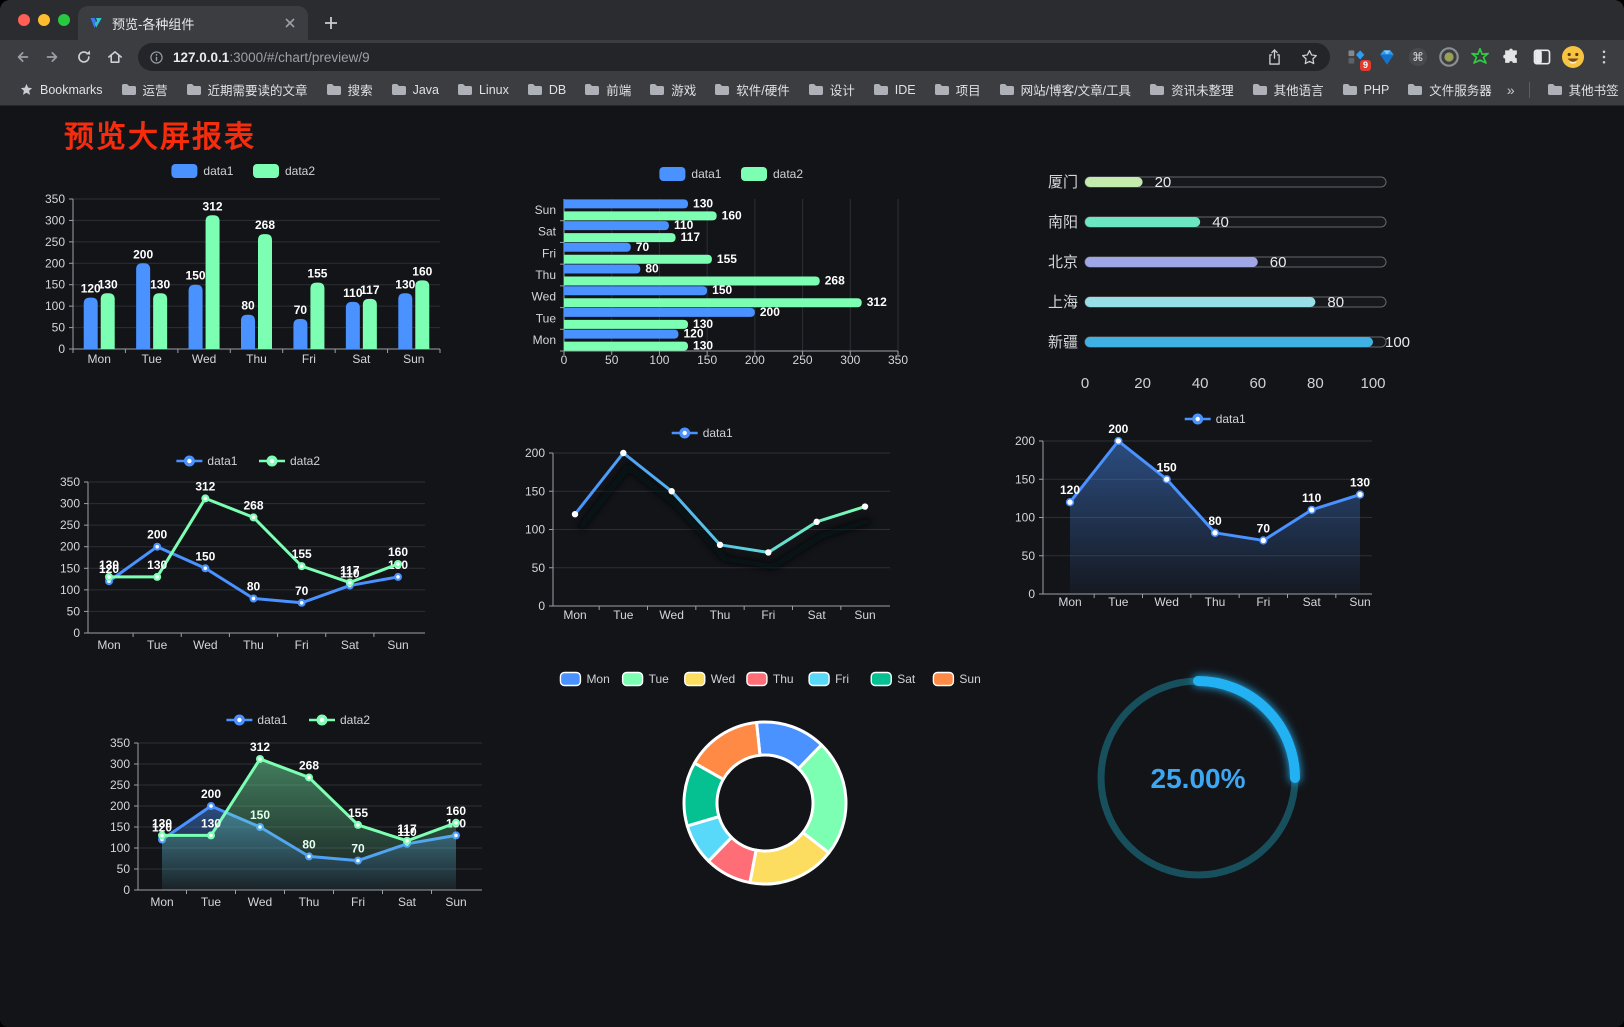 The width and height of the screenshot is (1624, 1027). What do you see at coordinates (1065, 90) in the screenshot?
I see `bookmark-folder: 网站/博客/文章/工具` at bounding box center [1065, 90].